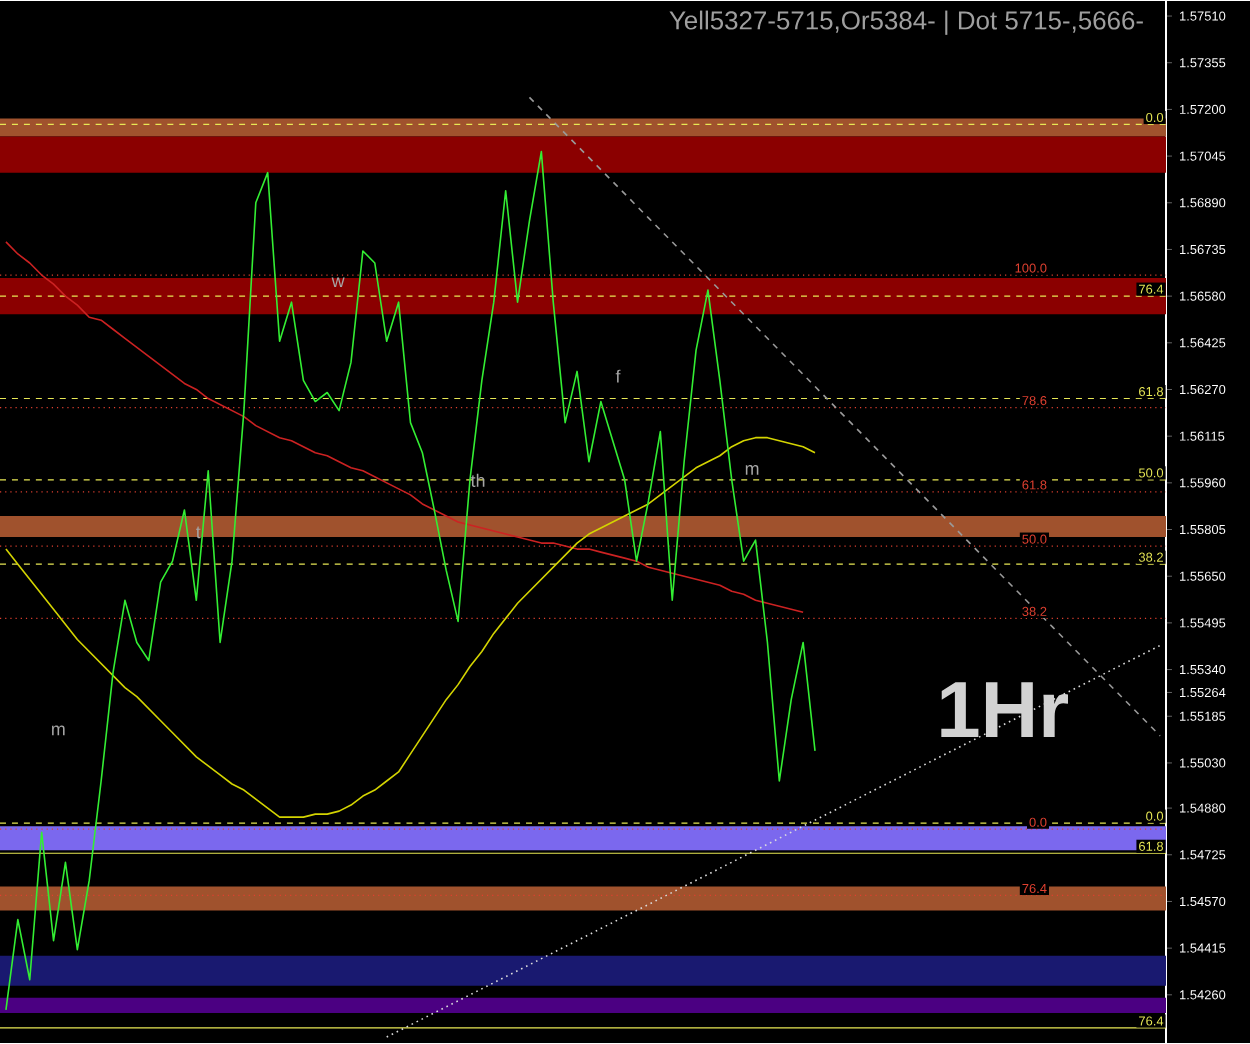  I want to click on annotation: 1Hr, so click(1004, 709).